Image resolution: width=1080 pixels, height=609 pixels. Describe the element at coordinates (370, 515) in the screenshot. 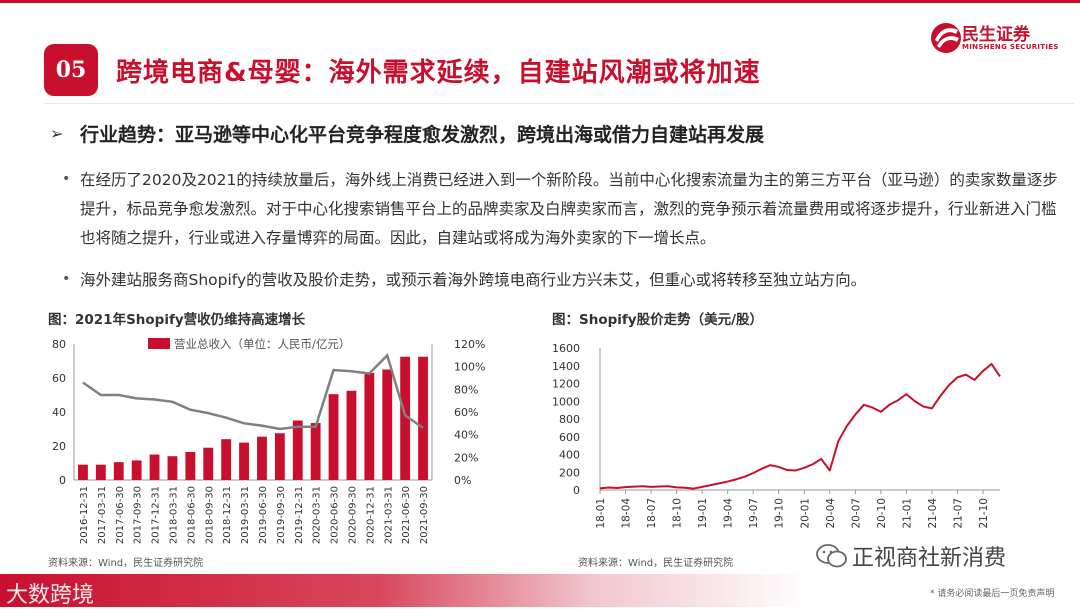

I see `x-tick-label: 2020-12-31` at that location.